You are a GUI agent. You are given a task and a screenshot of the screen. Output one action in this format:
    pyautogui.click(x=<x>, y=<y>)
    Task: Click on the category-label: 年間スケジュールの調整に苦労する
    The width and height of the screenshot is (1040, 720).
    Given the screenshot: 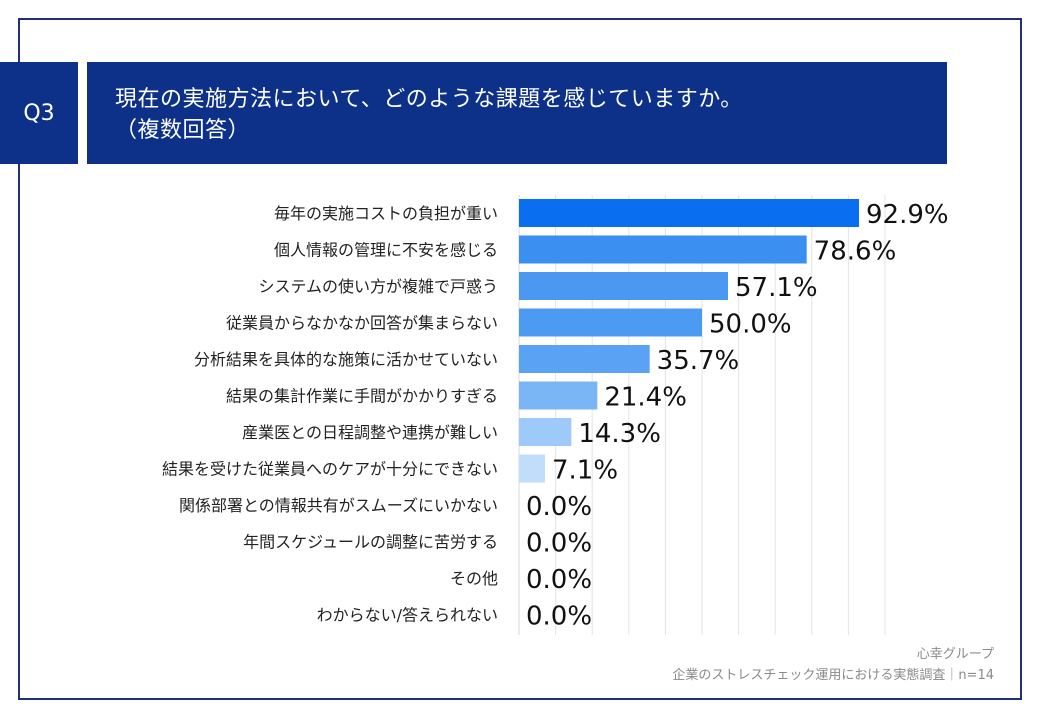 What is the action you would take?
    pyautogui.click(x=370, y=542)
    